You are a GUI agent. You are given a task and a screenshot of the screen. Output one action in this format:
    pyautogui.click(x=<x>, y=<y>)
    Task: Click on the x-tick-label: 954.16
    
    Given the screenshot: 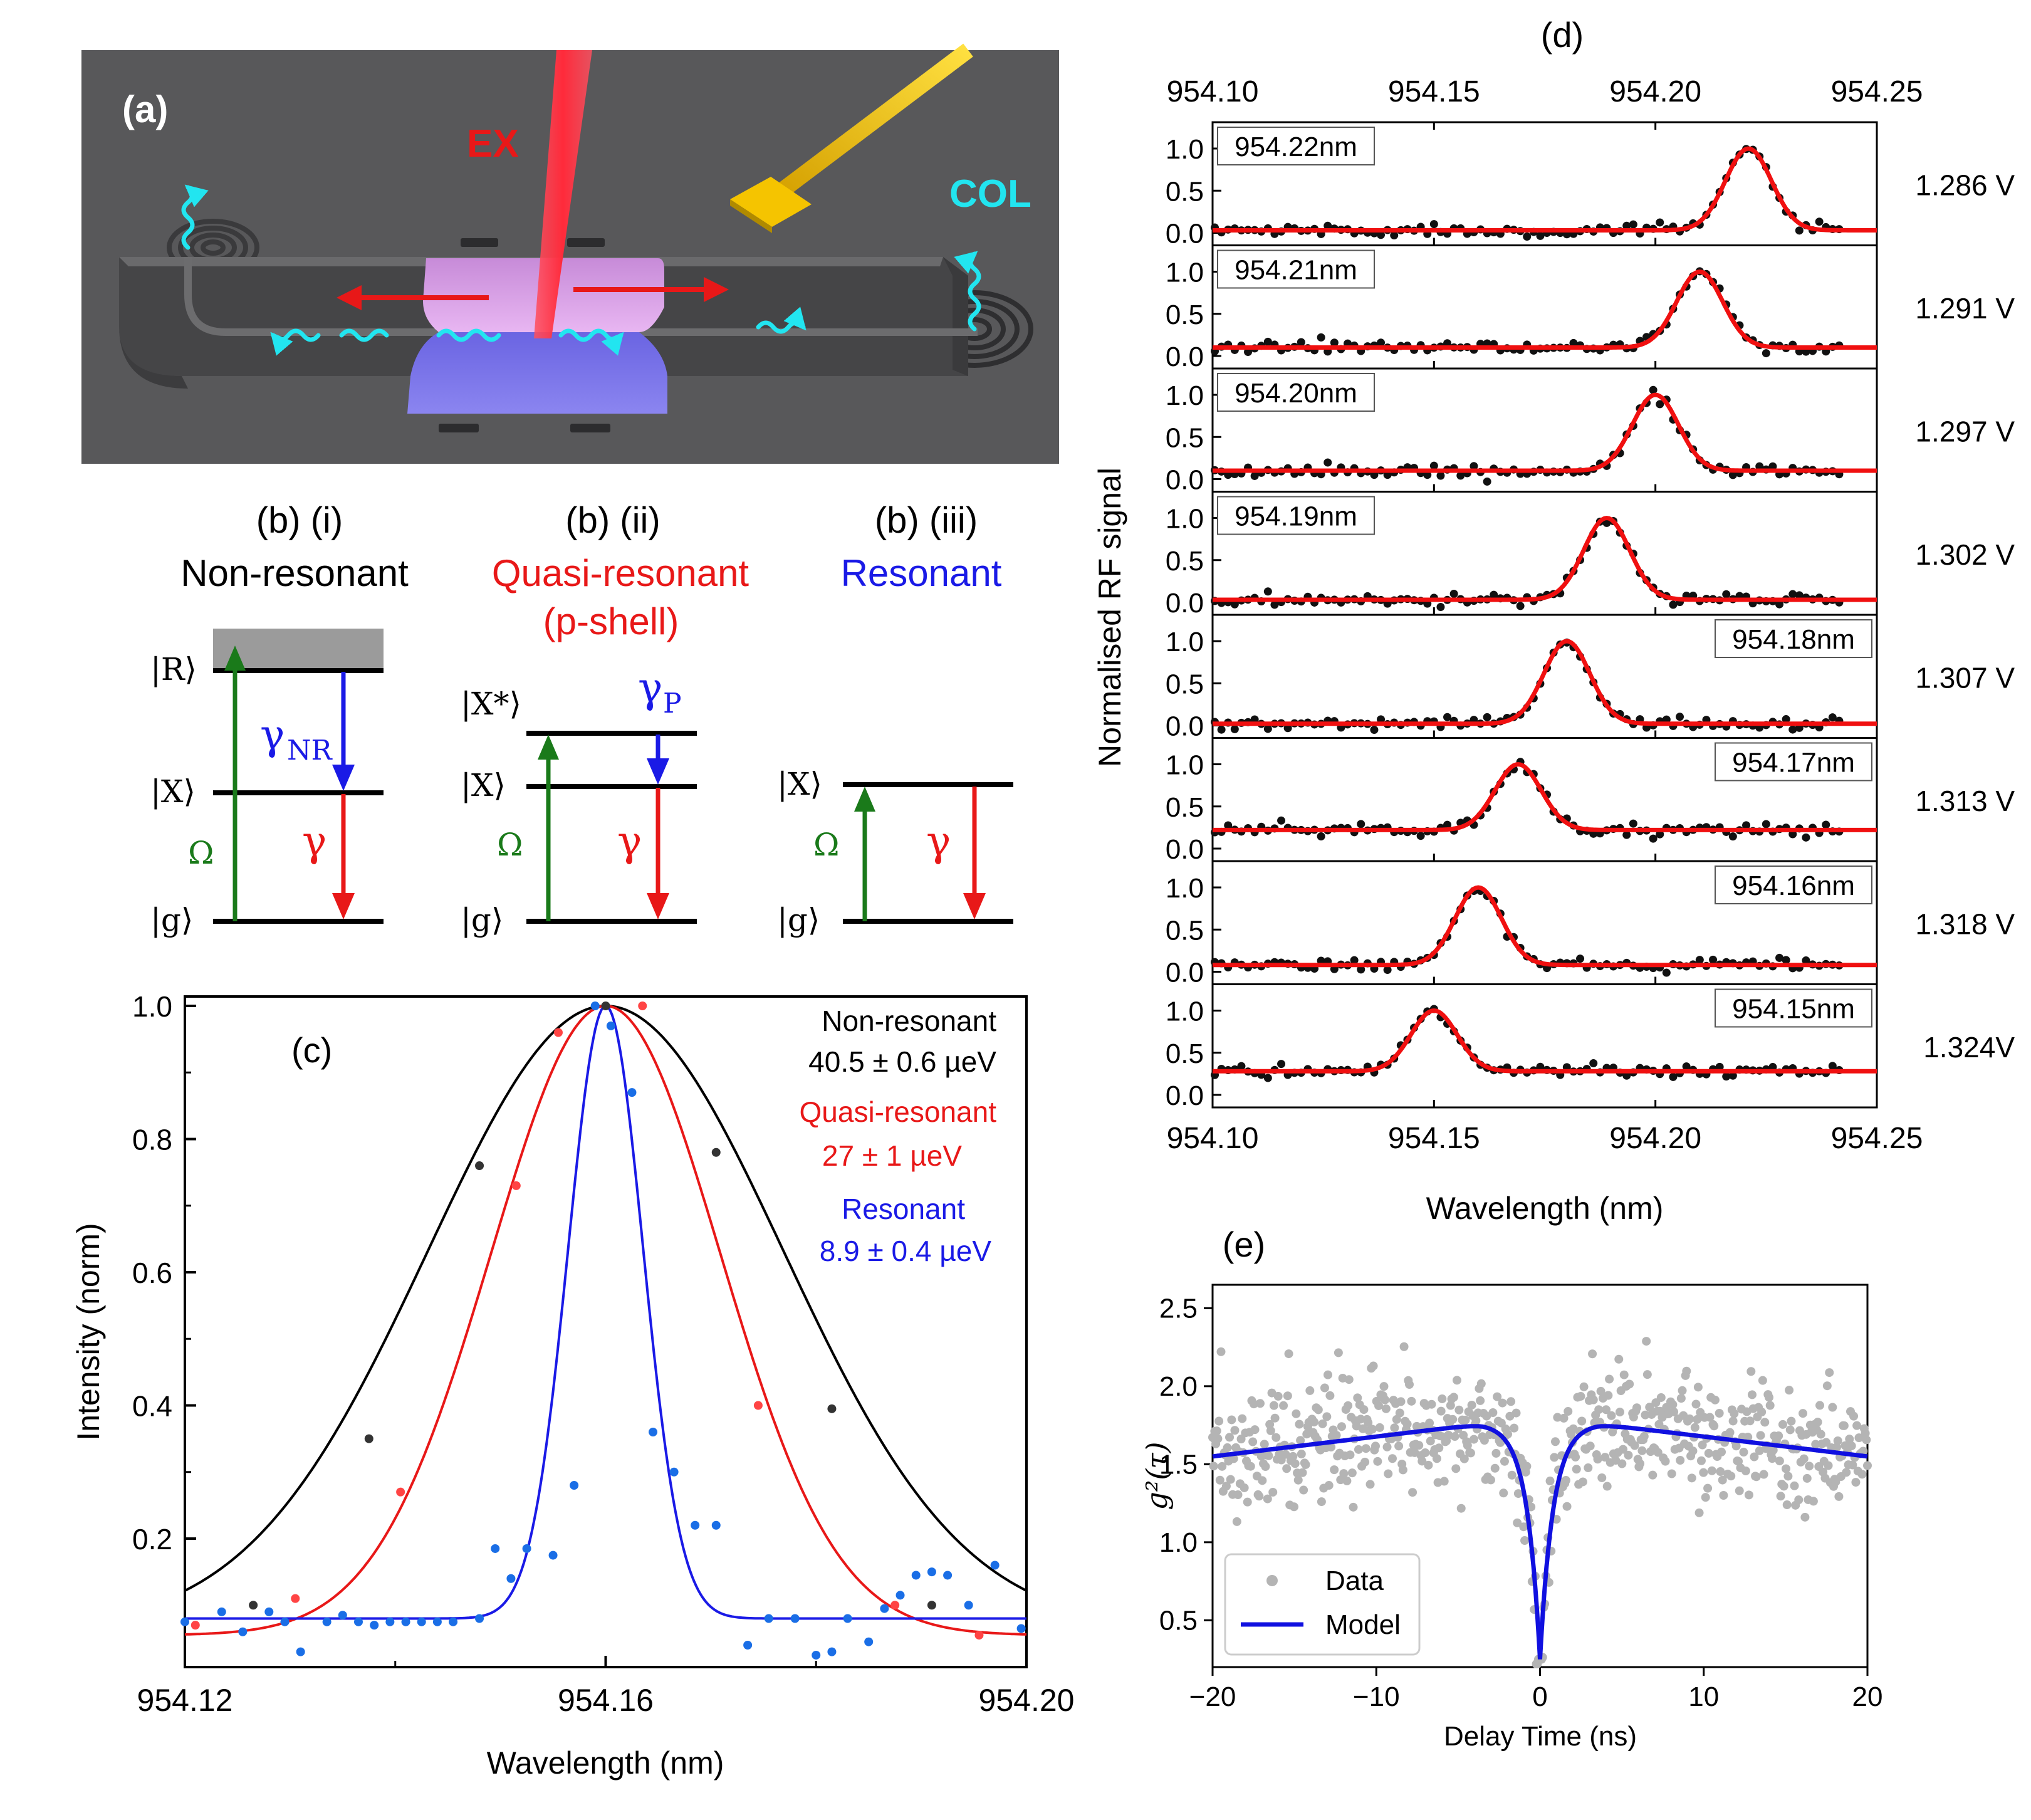 What is the action you would take?
    pyautogui.click(x=606, y=1700)
    